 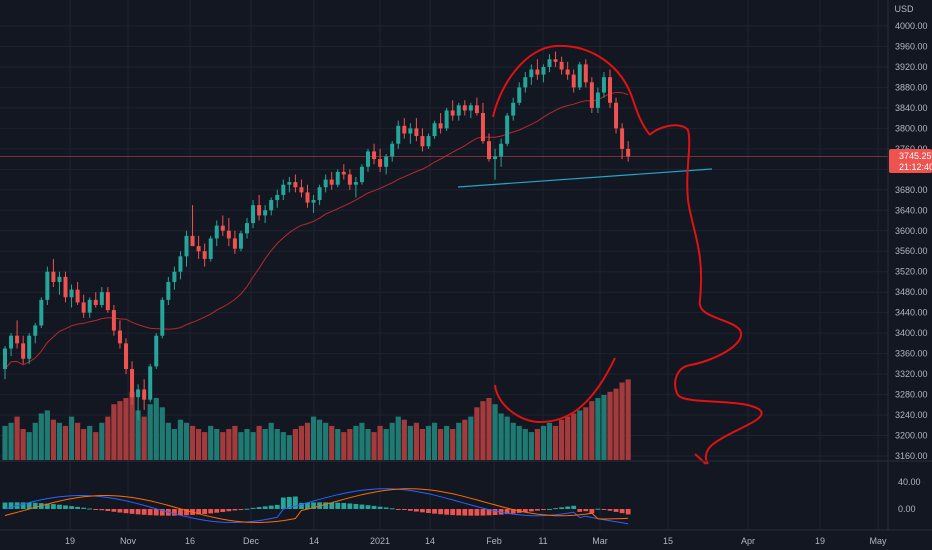 I want to click on time-tick-label: 11, so click(x=542, y=541).